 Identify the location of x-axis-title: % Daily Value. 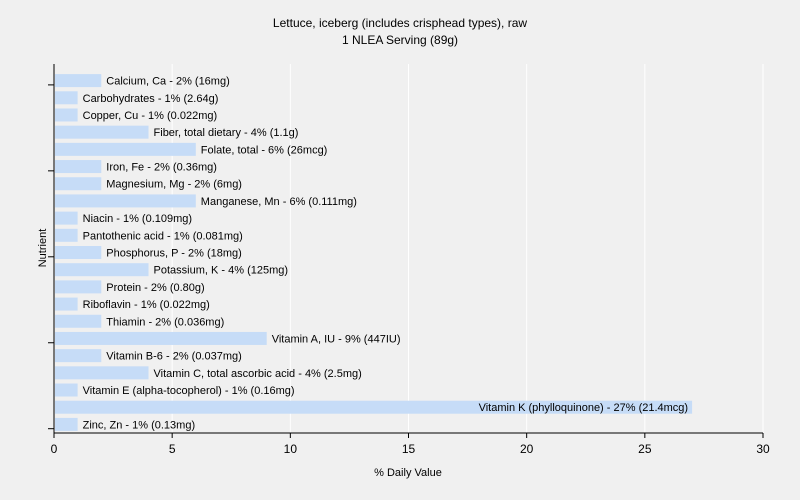
(408, 473).